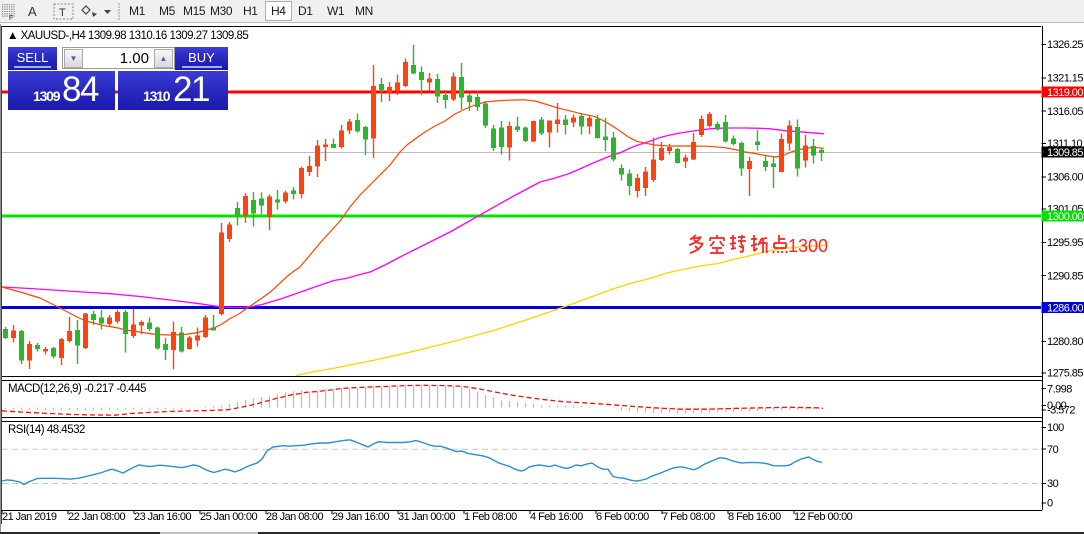  Describe the element at coordinates (11, 18) in the screenshot. I see `svg-text: F` at that location.